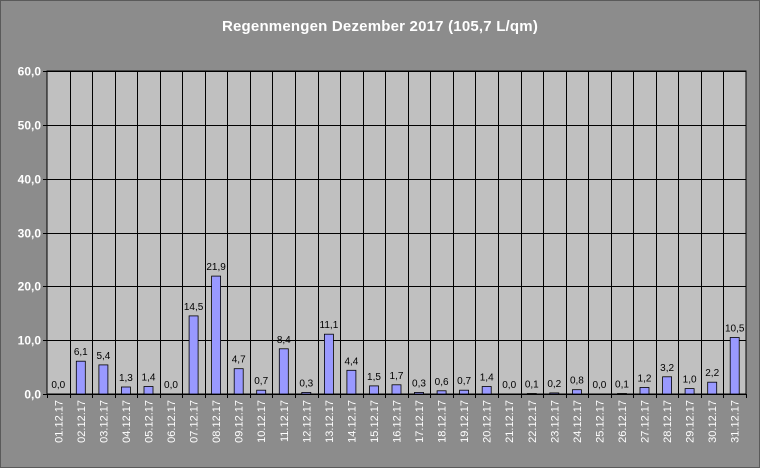 The height and width of the screenshot is (468, 760). Describe the element at coordinates (374, 377) in the screenshot. I see `data-label: 1,5` at that location.